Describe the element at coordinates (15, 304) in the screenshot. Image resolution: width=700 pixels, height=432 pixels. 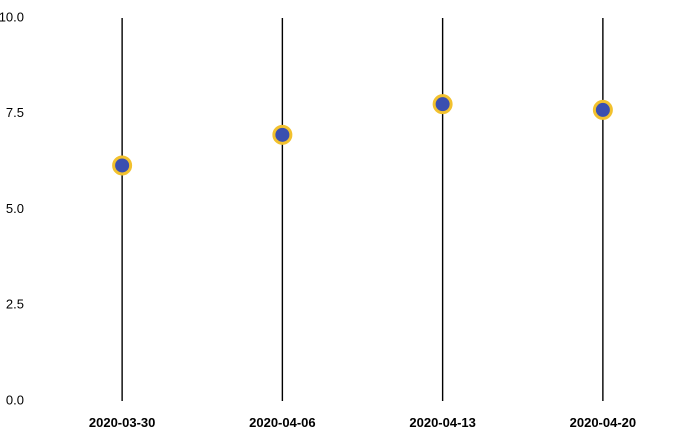
I see `y-tick-label: 2.5` at that location.